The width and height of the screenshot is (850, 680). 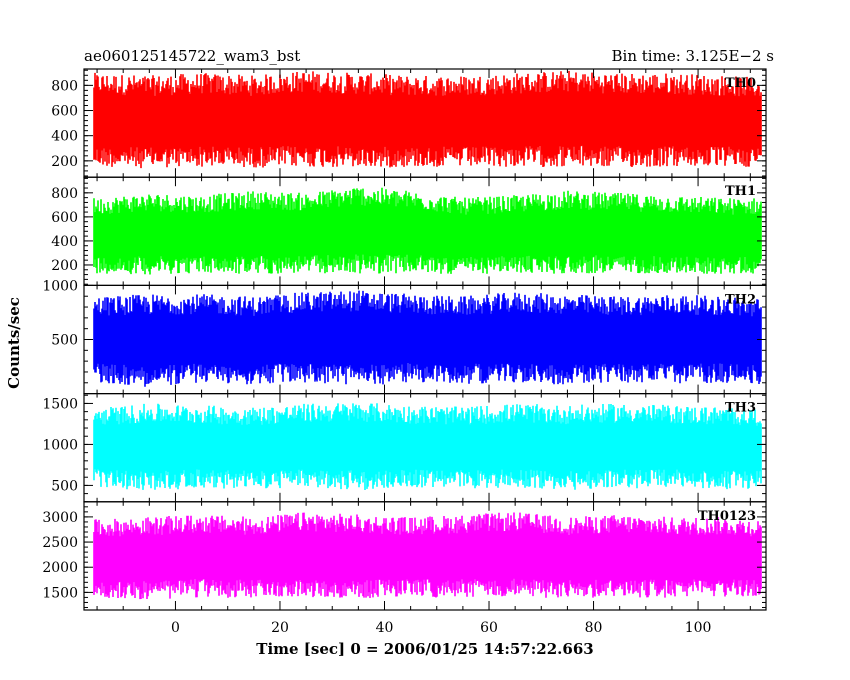 I want to click on series-line-th1, so click(x=427, y=231).